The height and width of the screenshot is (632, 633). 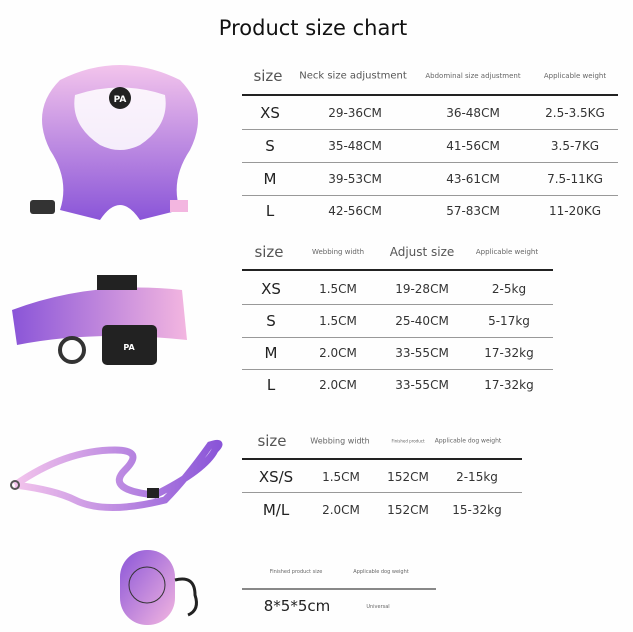 I want to click on header-finished: Finished product, so click(x=408, y=441).